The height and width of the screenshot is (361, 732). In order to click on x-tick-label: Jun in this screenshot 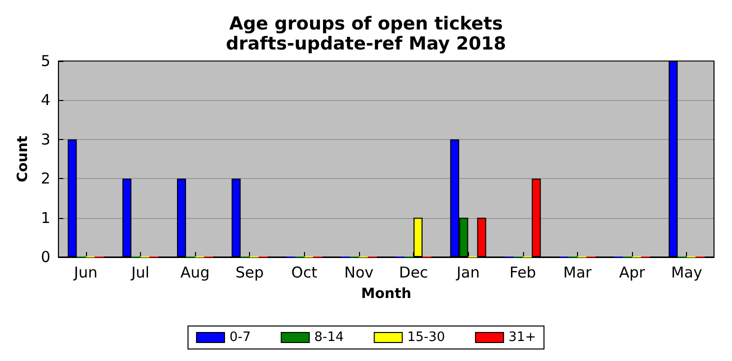, I will do `click(85, 273)`.